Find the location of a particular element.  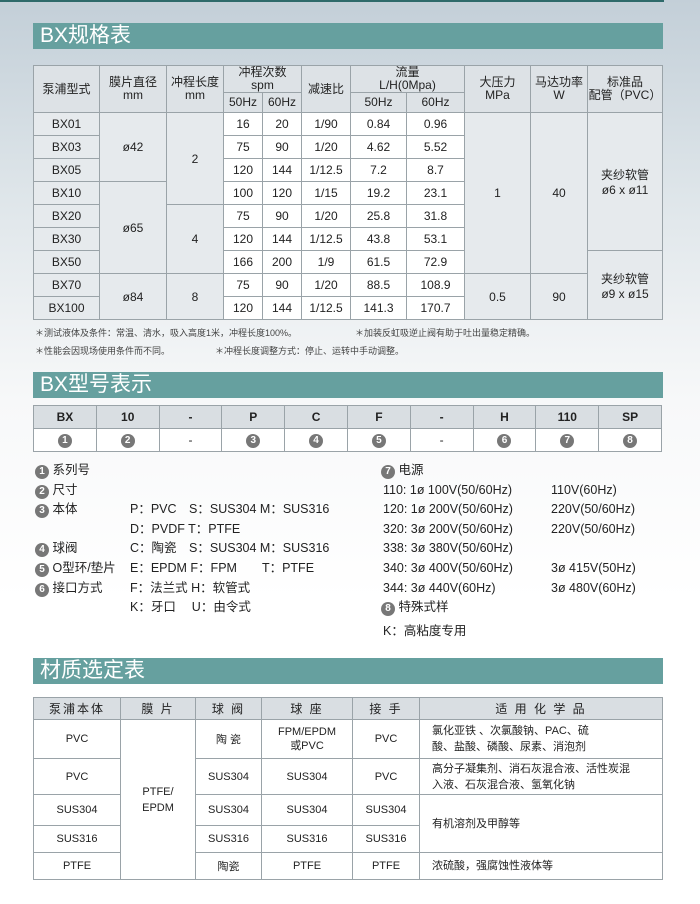

power-option: 110: 1ø 100V(50/60Hz) 110V(60Hz) is located at coordinates (526, 491).